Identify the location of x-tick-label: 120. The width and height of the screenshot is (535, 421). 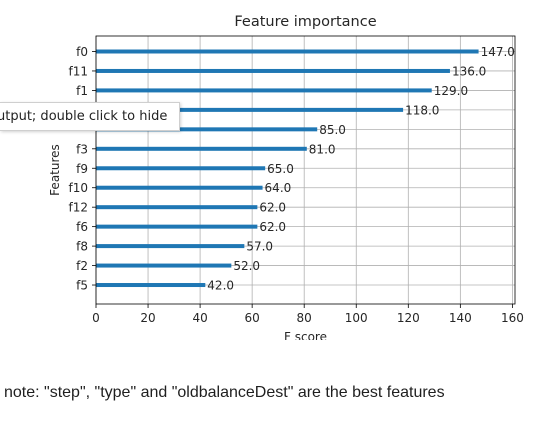
(408, 318).